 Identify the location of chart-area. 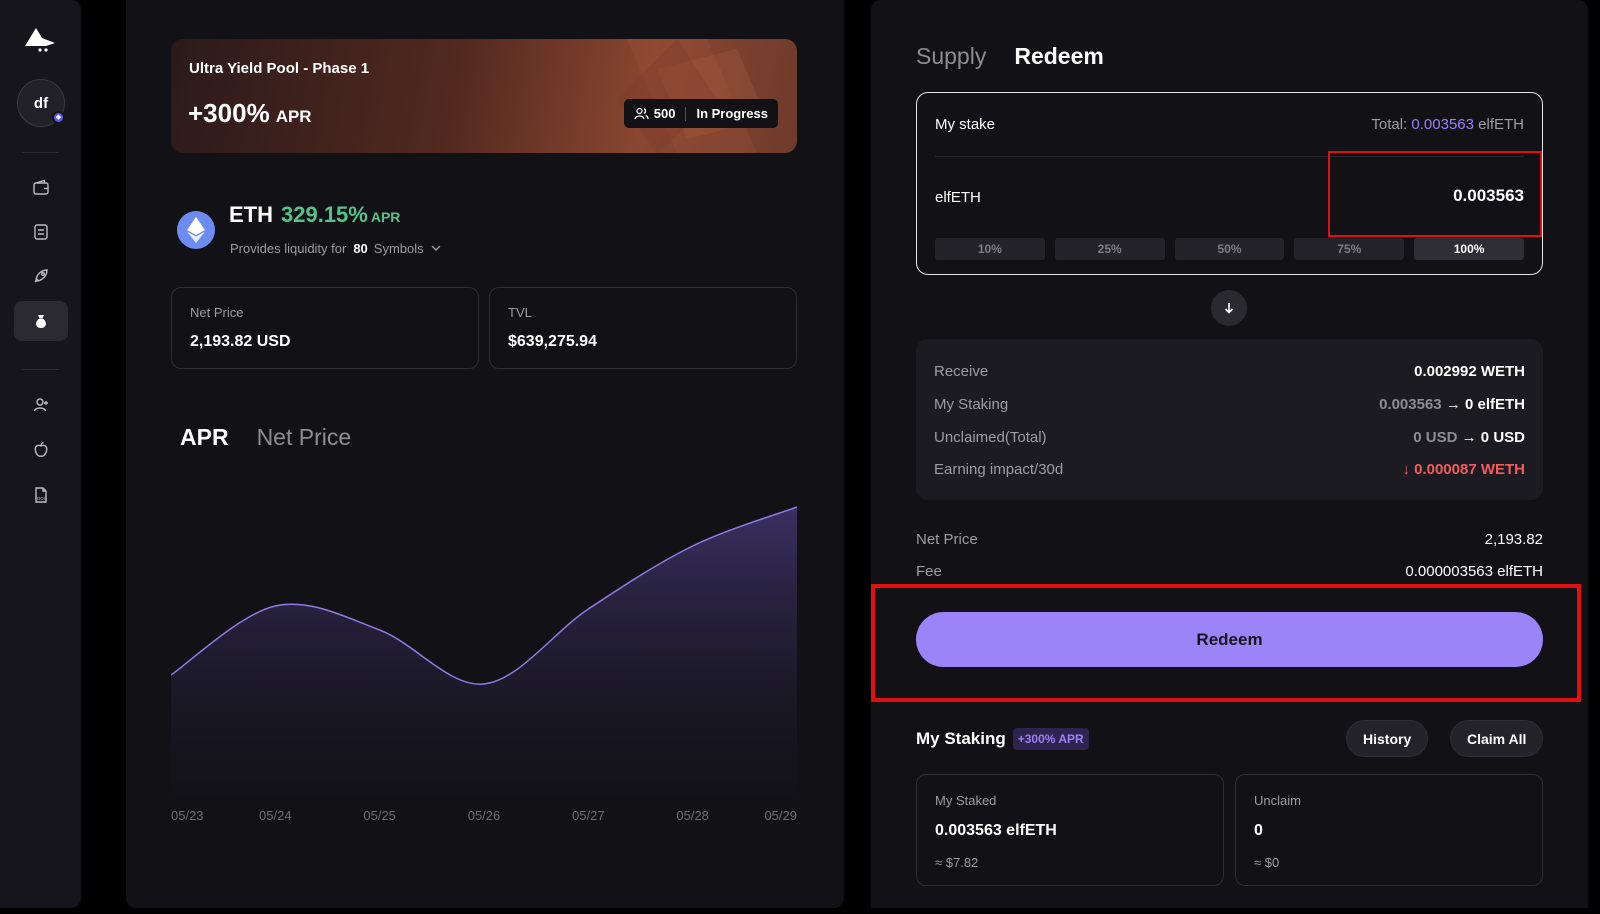
(484, 651).